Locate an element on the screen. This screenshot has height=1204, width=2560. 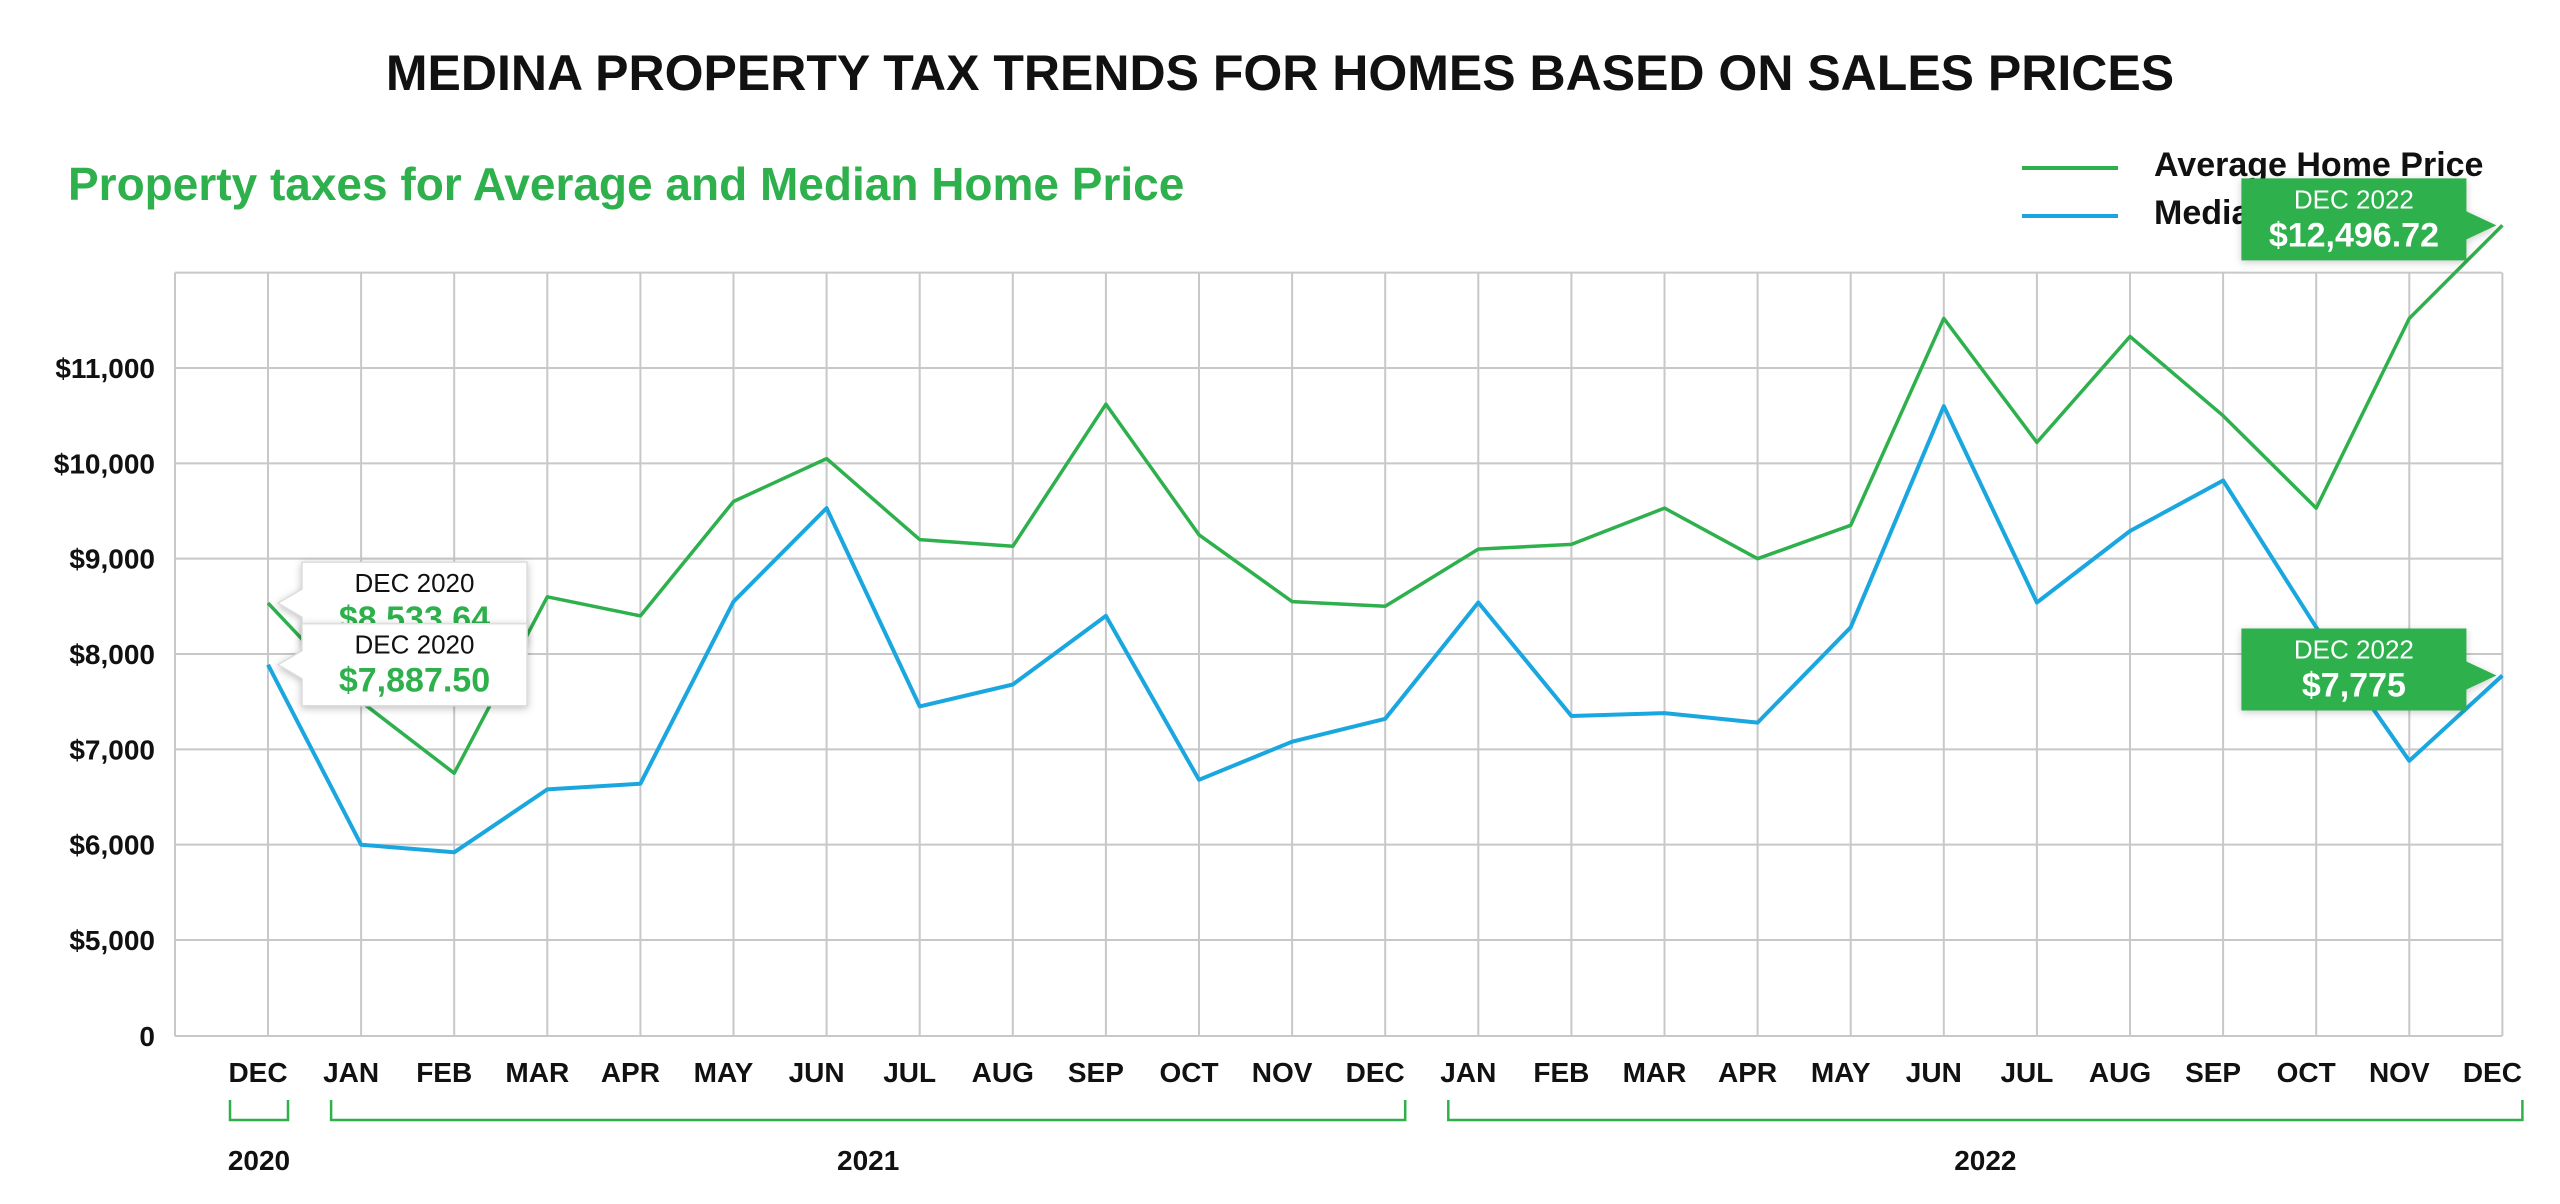
y-tick-label: $5,000 is located at coordinates (112, 940).